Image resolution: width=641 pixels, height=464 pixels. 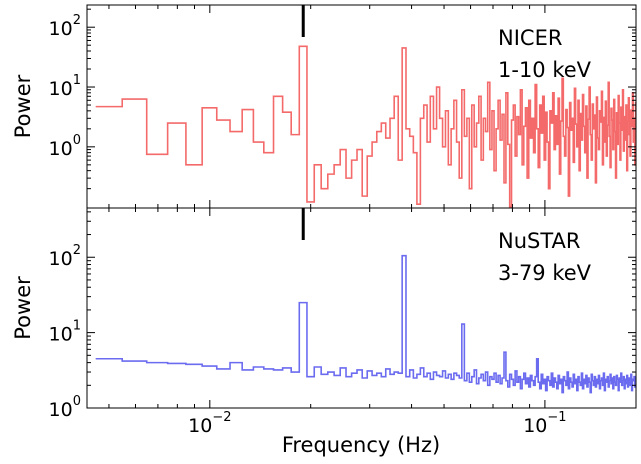 What do you see at coordinates (209, 423) in the screenshot?
I see `x-tick-label: 10⁻²` at bounding box center [209, 423].